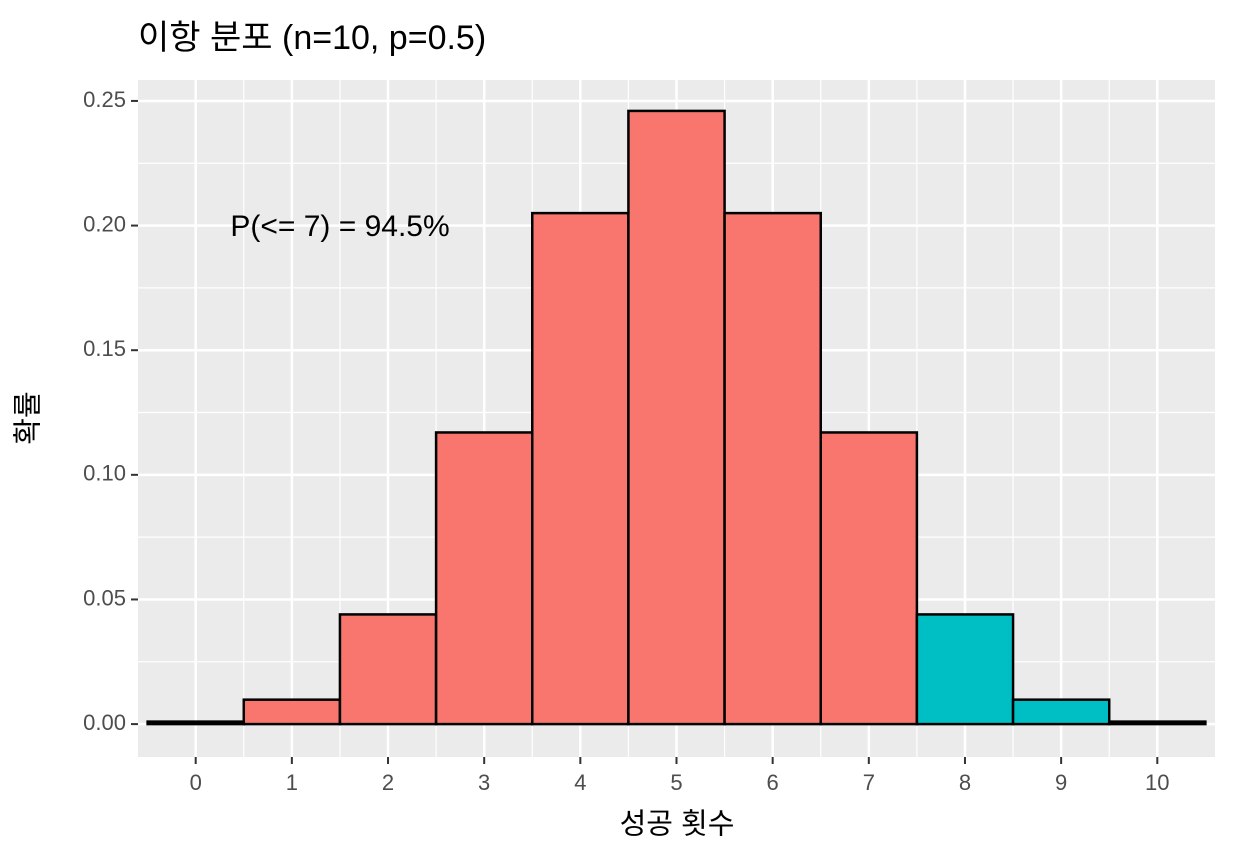  I want to click on x-tick-label: 8, so click(965, 782).